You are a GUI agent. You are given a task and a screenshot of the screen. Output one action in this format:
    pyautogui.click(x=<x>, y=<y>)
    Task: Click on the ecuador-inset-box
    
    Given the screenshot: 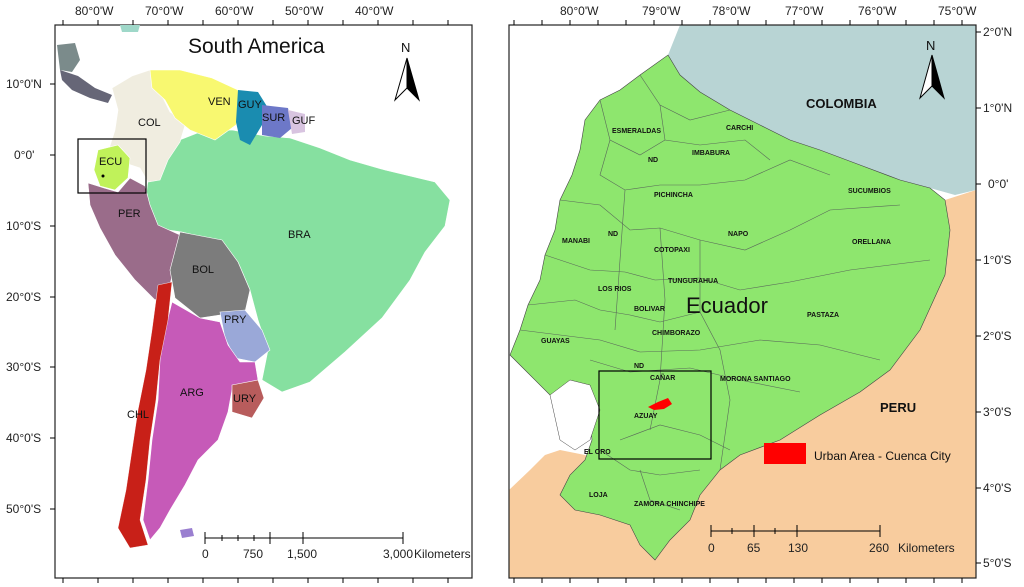 What is the action you would take?
    pyautogui.click(x=112, y=166)
    